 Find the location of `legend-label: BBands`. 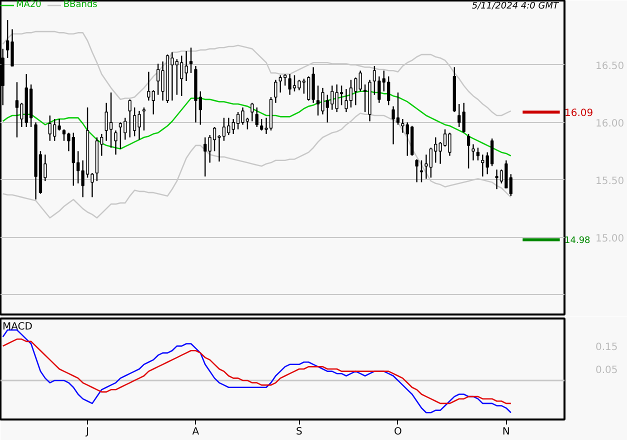

legend-label: BBands is located at coordinates (80, 5).